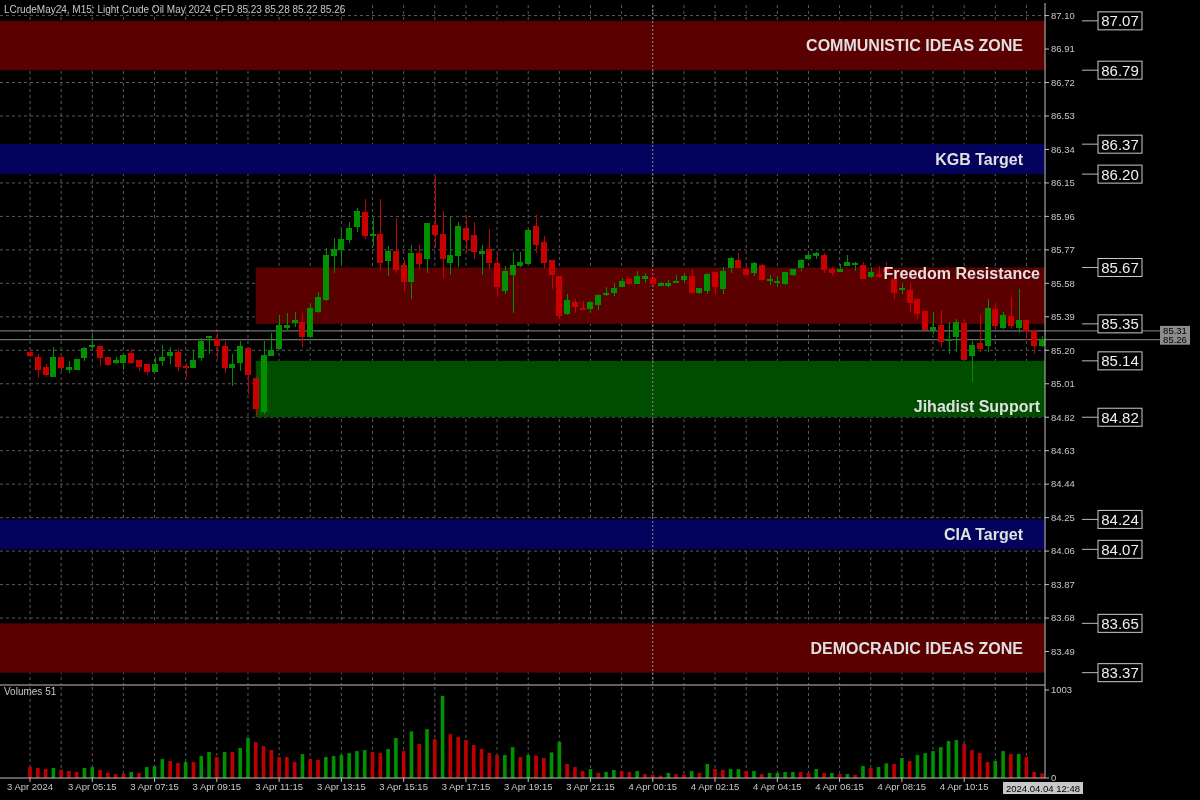  What do you see at coordinates (1120, 519) in the screenshot?
I see `text: 84.24` at bounding box center [1120, 519].